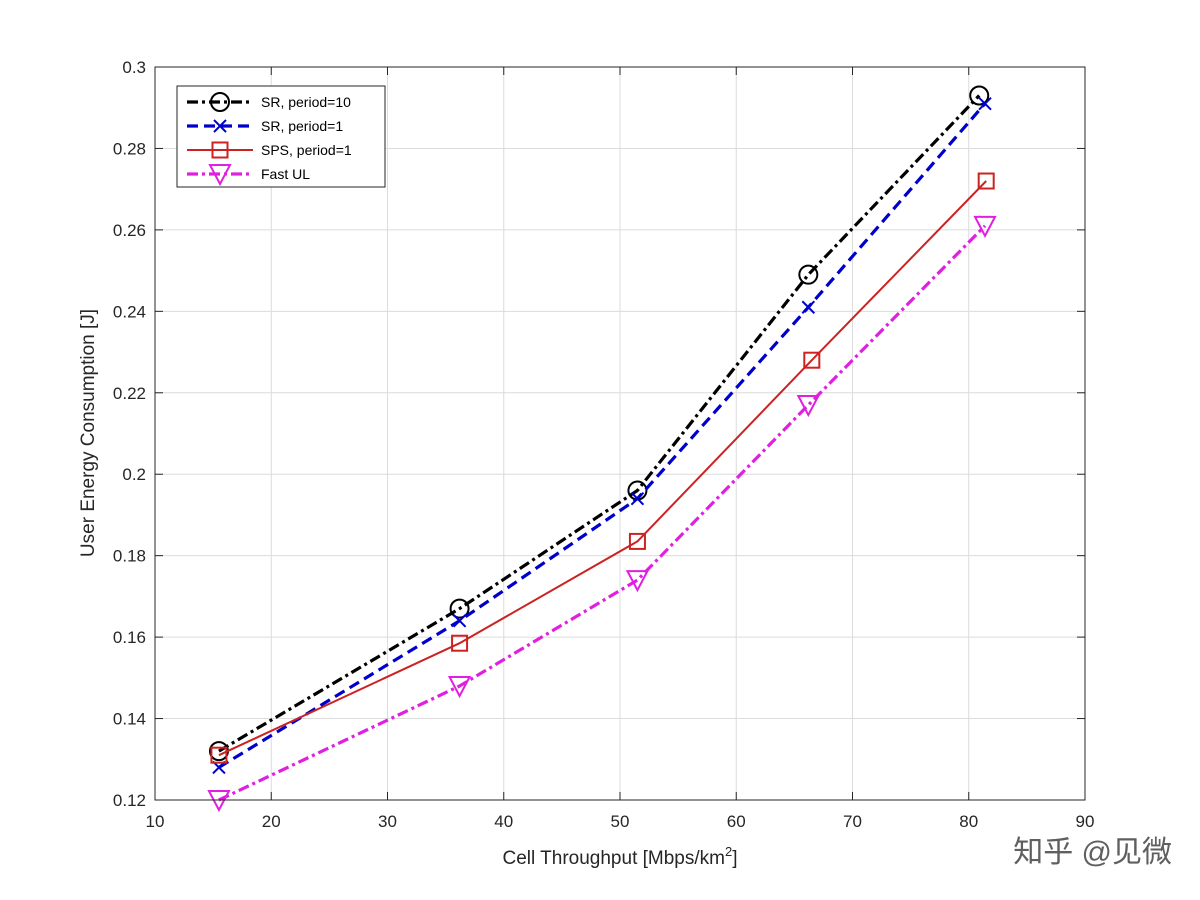  What do you see at coordinates (620, 821) in the screenshot?
I see `x-tick-label: 50` at bounding box center [620, 821].